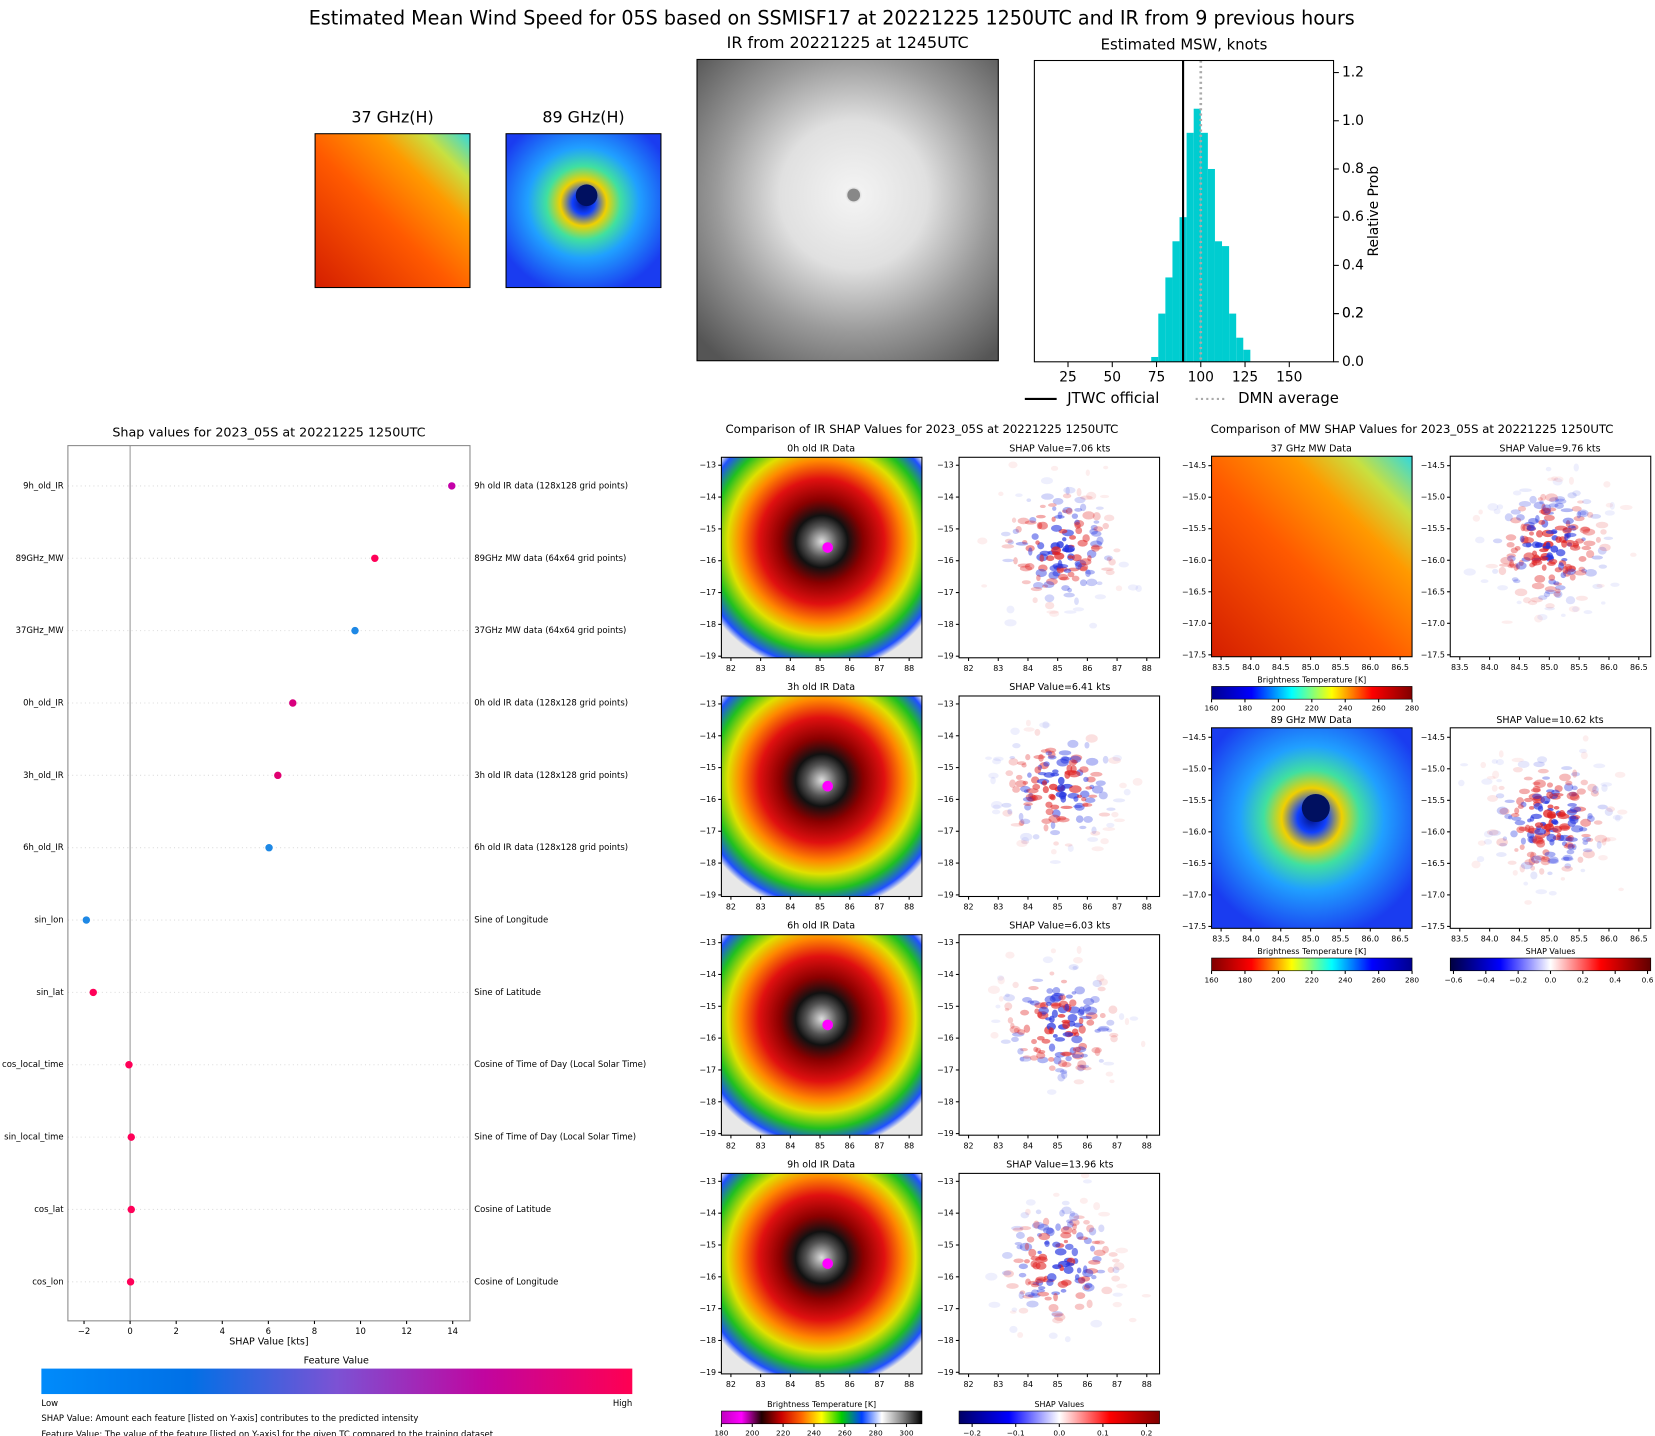  I want to click on x-tick-label: 83.5, so click(1460, 667).